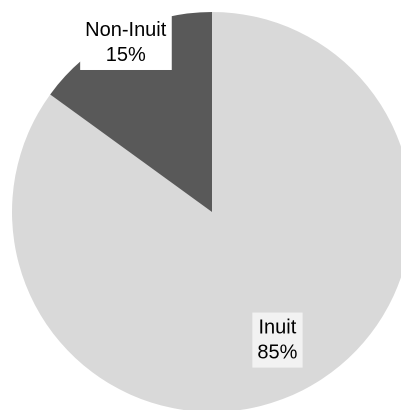 The width and height of the screenshot is (401, 410). I want to click on slice-label: Non-Inuit 15%, so click(126, 42).